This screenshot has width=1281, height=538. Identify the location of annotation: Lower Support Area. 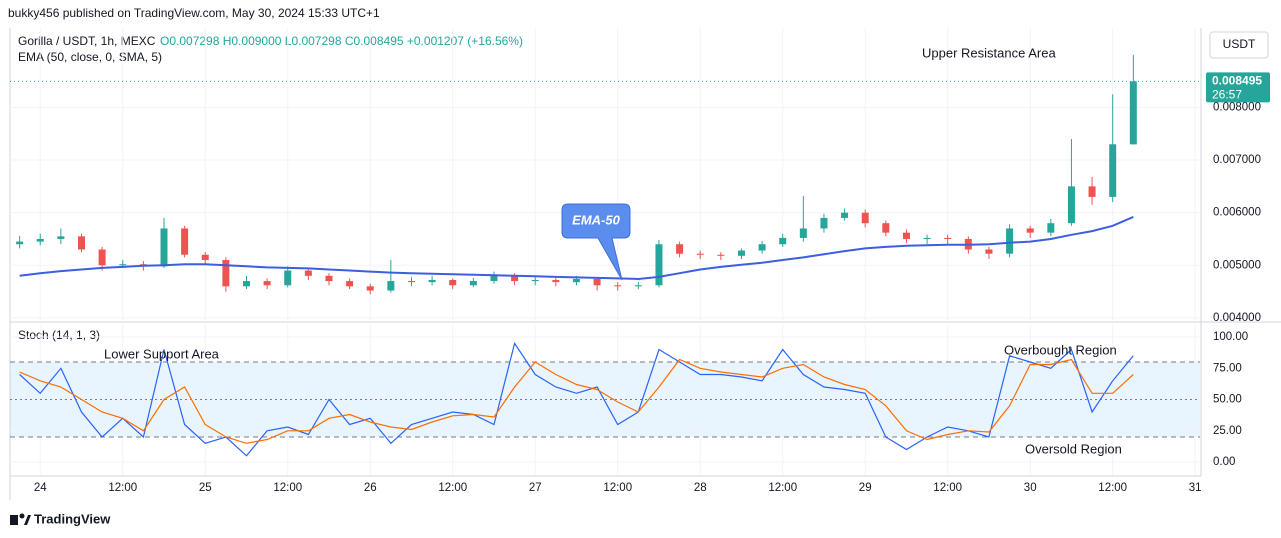
(162, 353).